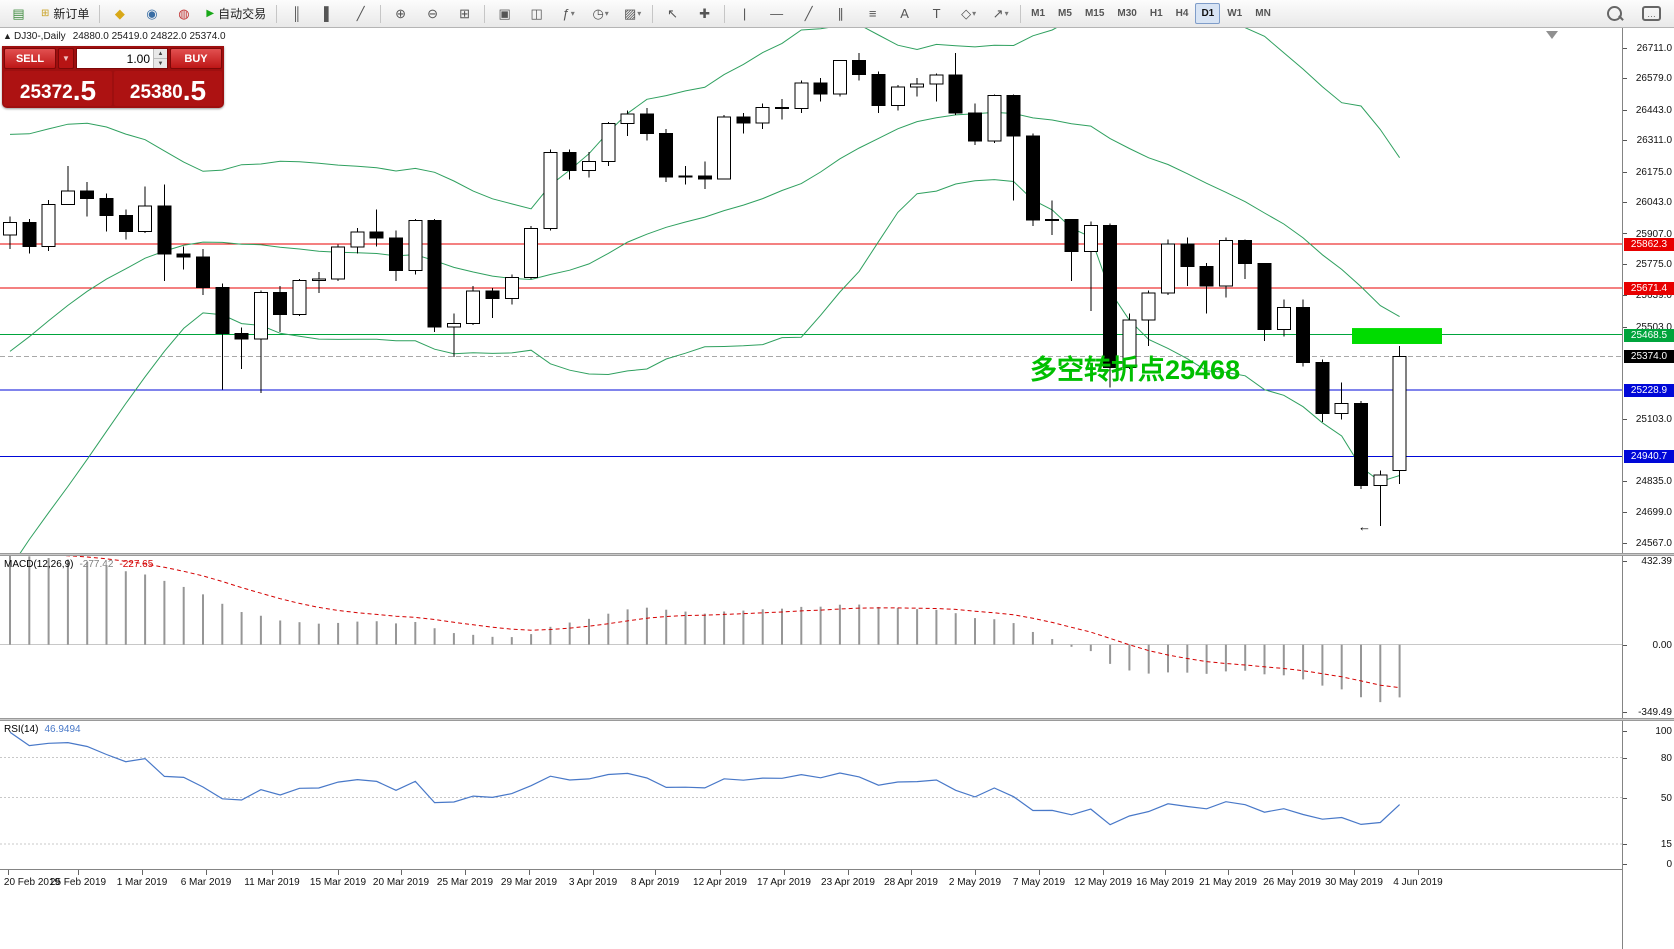 The height and width of the screenshot is (949, 1674). Describe the element at coordinates (46, 92) in the screenshot. I see `sell-price-main: 25372` at that location.